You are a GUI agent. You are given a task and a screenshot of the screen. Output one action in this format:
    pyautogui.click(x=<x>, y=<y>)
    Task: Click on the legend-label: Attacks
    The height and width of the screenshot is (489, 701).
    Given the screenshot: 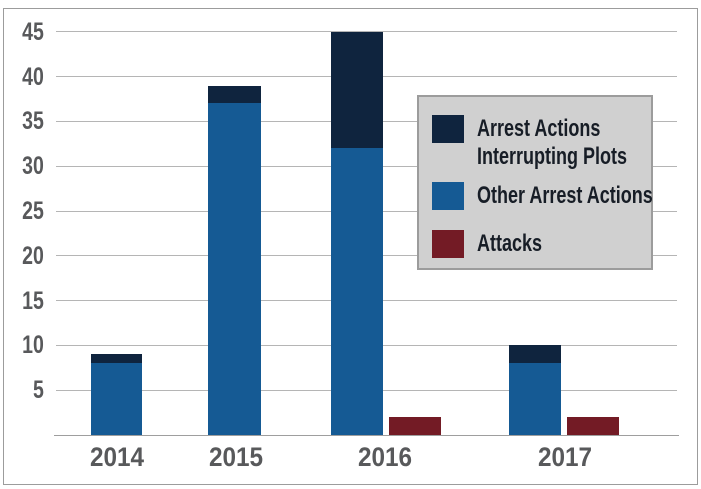 What is the action you would take?
    pyautogui.click(x=520, y=244)
    